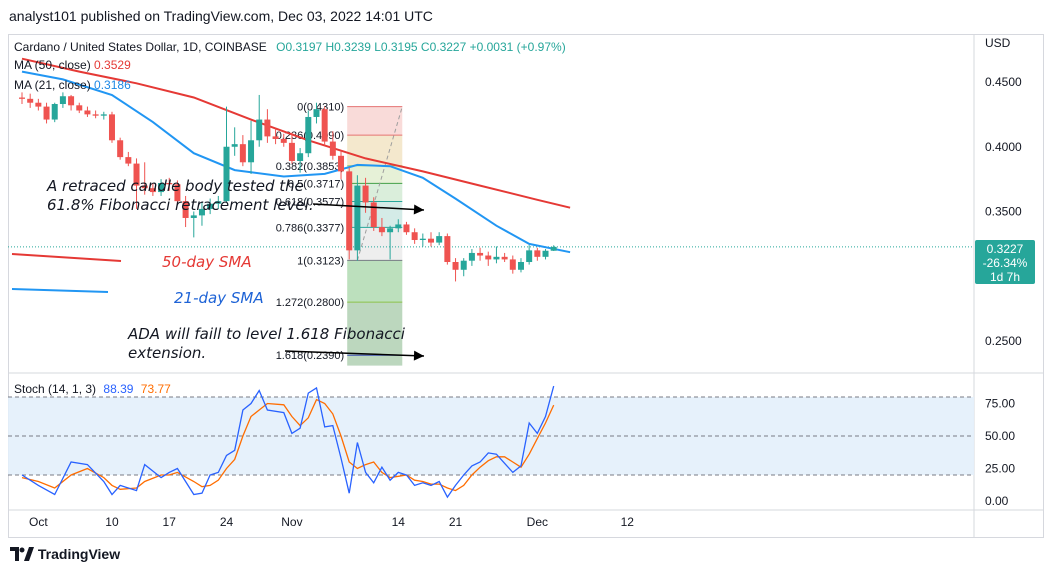 This screenshot has height=575, width=1052. I want to click on fib-level-label: 0.5(0.3717), so click(316, 184).